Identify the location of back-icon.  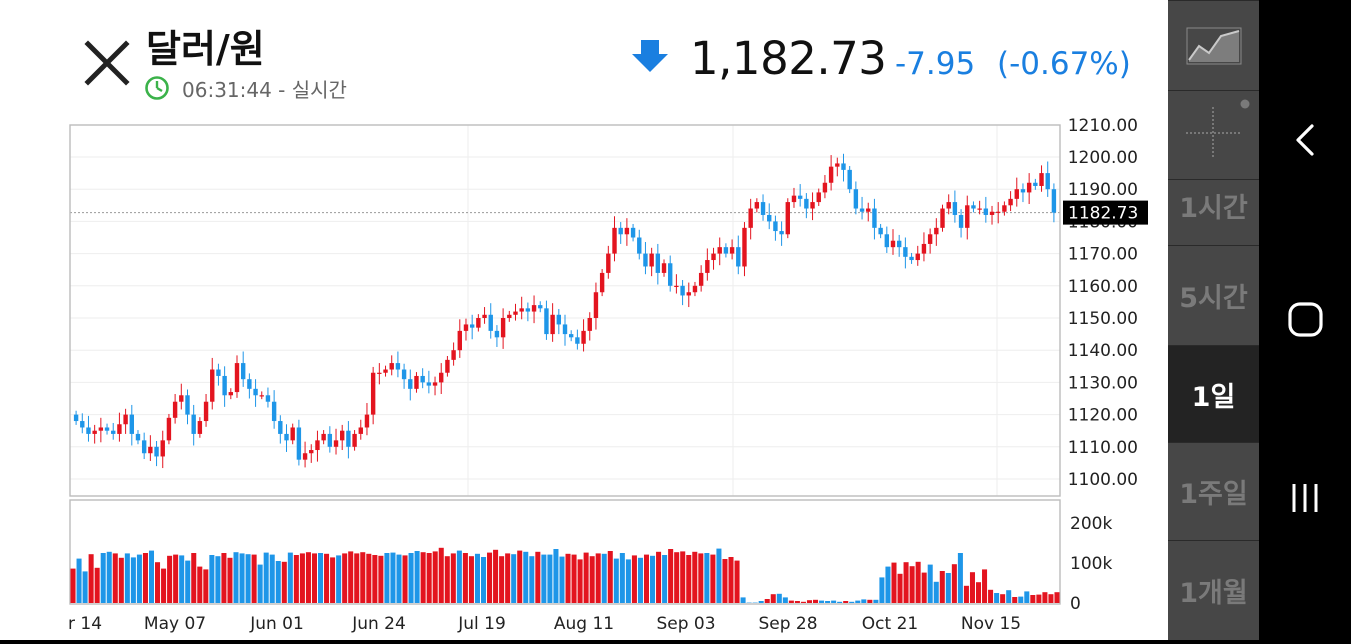
(1305, 140).